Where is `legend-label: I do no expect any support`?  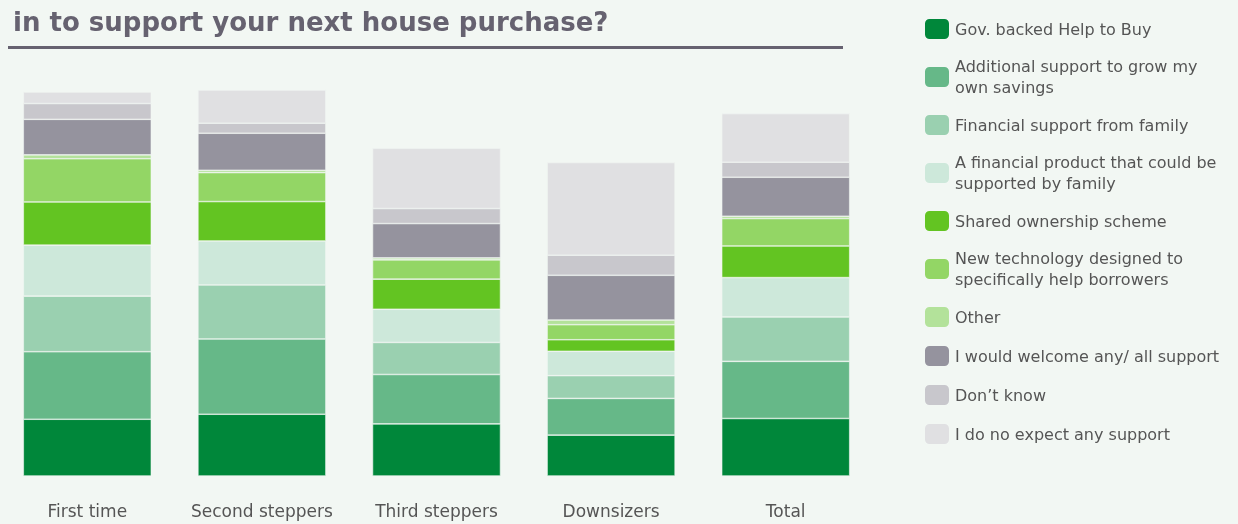
legend-label: I do no expect any support is located at coordinates (1062, 434).